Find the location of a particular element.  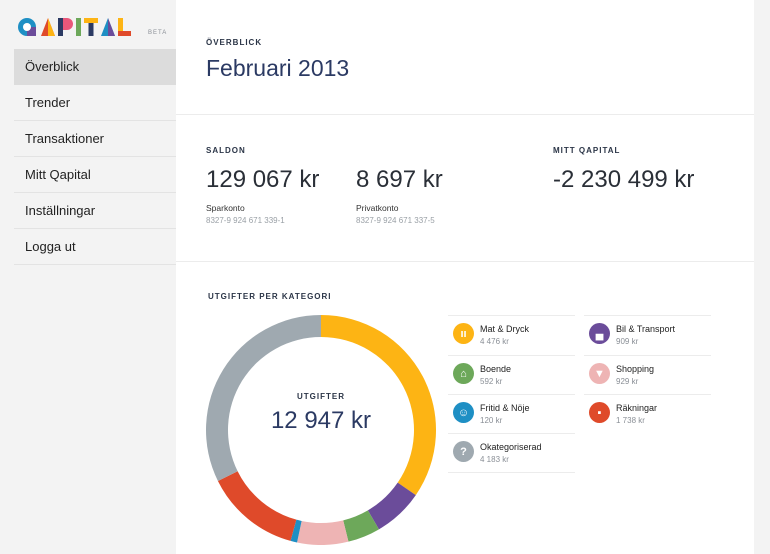

mitt-qapital-label: MITT QAPITAL is located at coordinates (587, 150).